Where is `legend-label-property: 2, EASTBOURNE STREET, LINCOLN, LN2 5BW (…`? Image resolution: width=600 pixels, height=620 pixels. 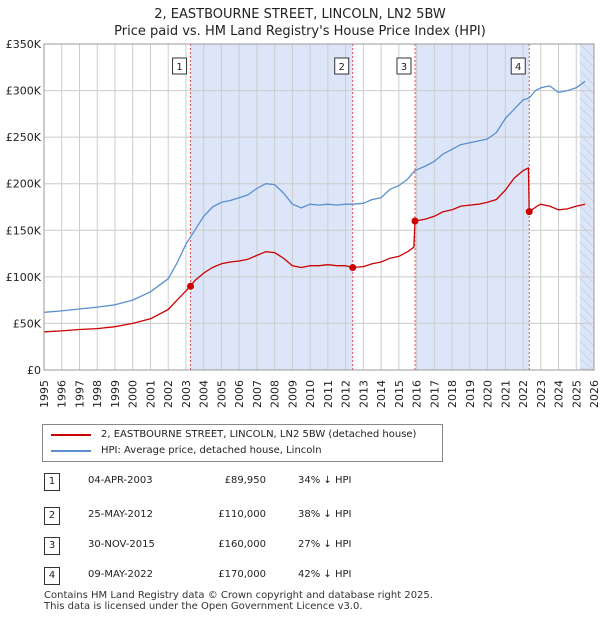
legend-label-property: 2, EASTBOURNE STREET, LINCOLN, LN2 5BW (… is located at coordinates (259, 434).